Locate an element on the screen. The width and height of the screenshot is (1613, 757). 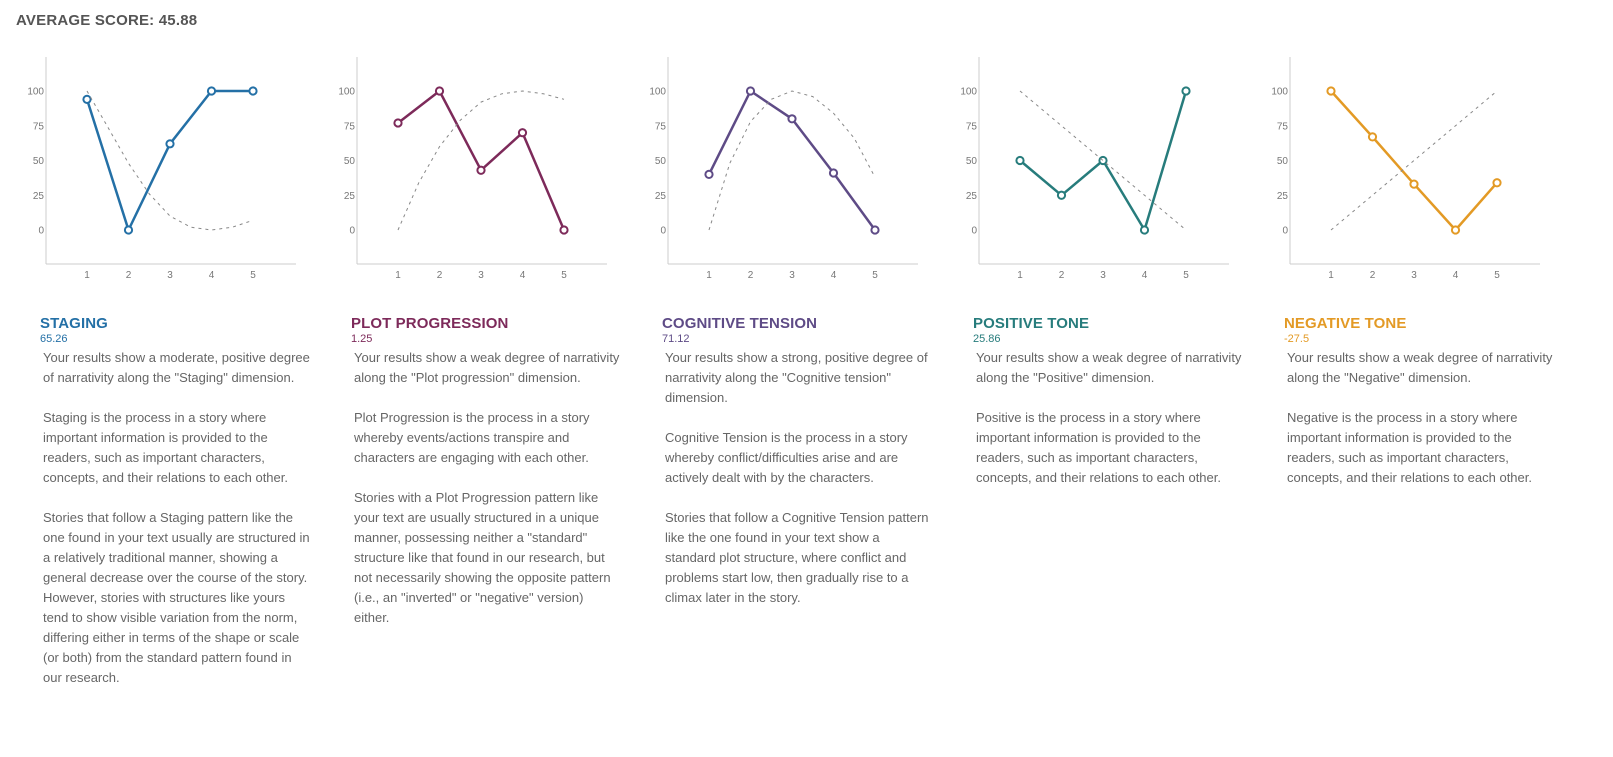
panel-score: 1.25 is located at coordinates (362, 339).